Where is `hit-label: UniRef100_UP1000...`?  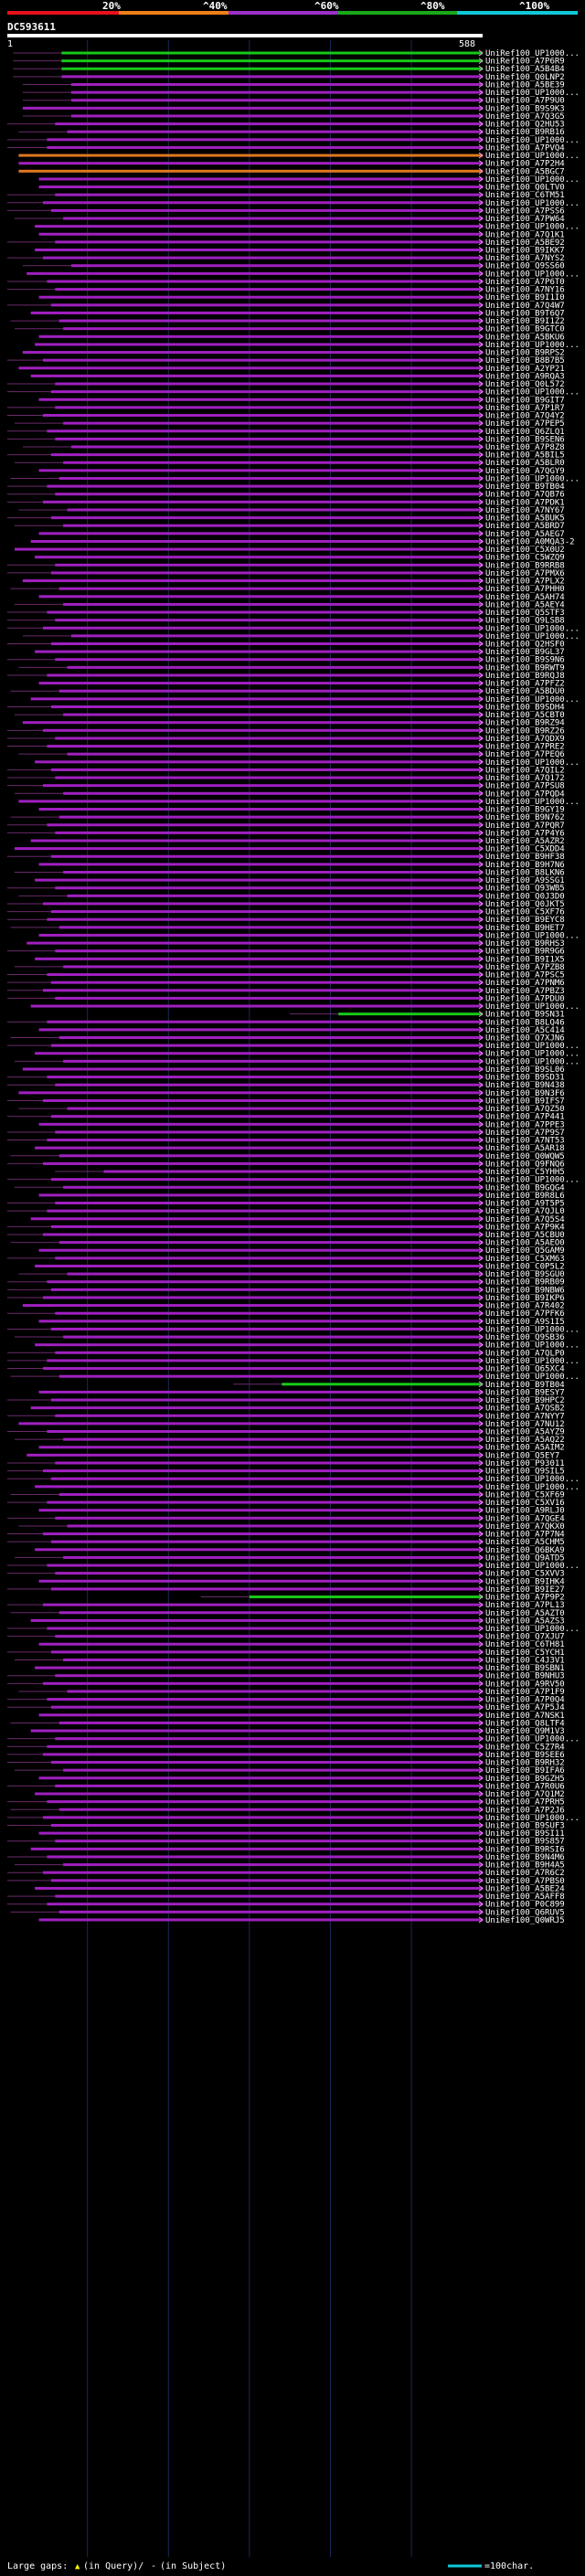
hit-label: UniRef100_UP1000... is located at coordinates (533, 53).